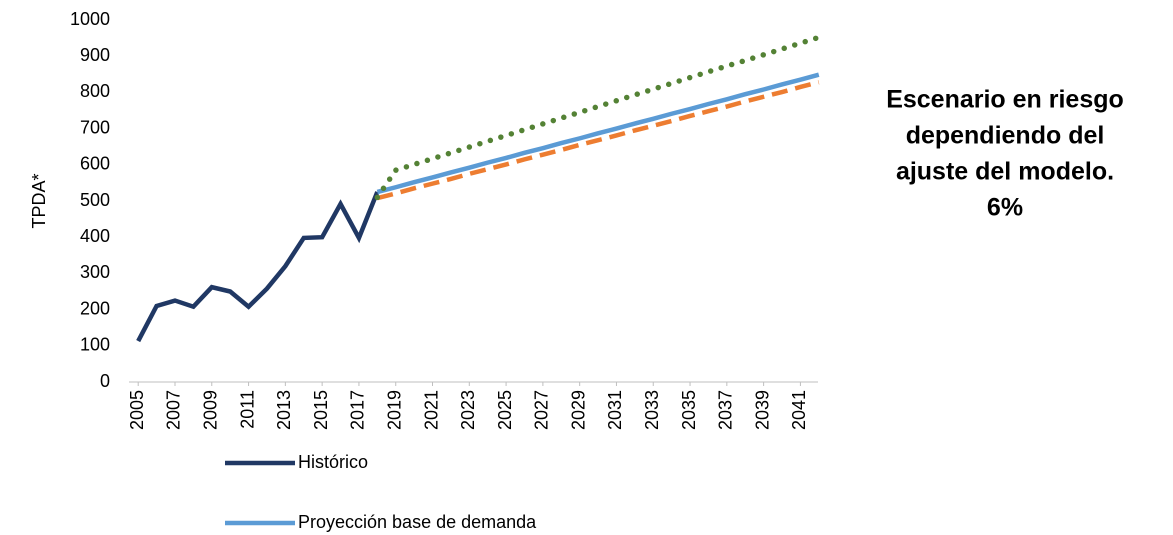  Describe the element at coordinates (1005, 136) in the screenshot. I see `annotation: dependiendo del` at that location.